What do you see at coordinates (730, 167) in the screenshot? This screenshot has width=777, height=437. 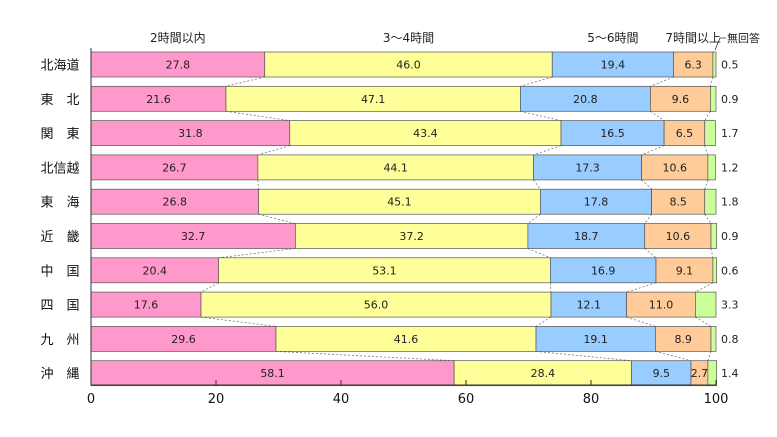 I see `segment-value-label: 1.2` at bounding box center [730, 167].